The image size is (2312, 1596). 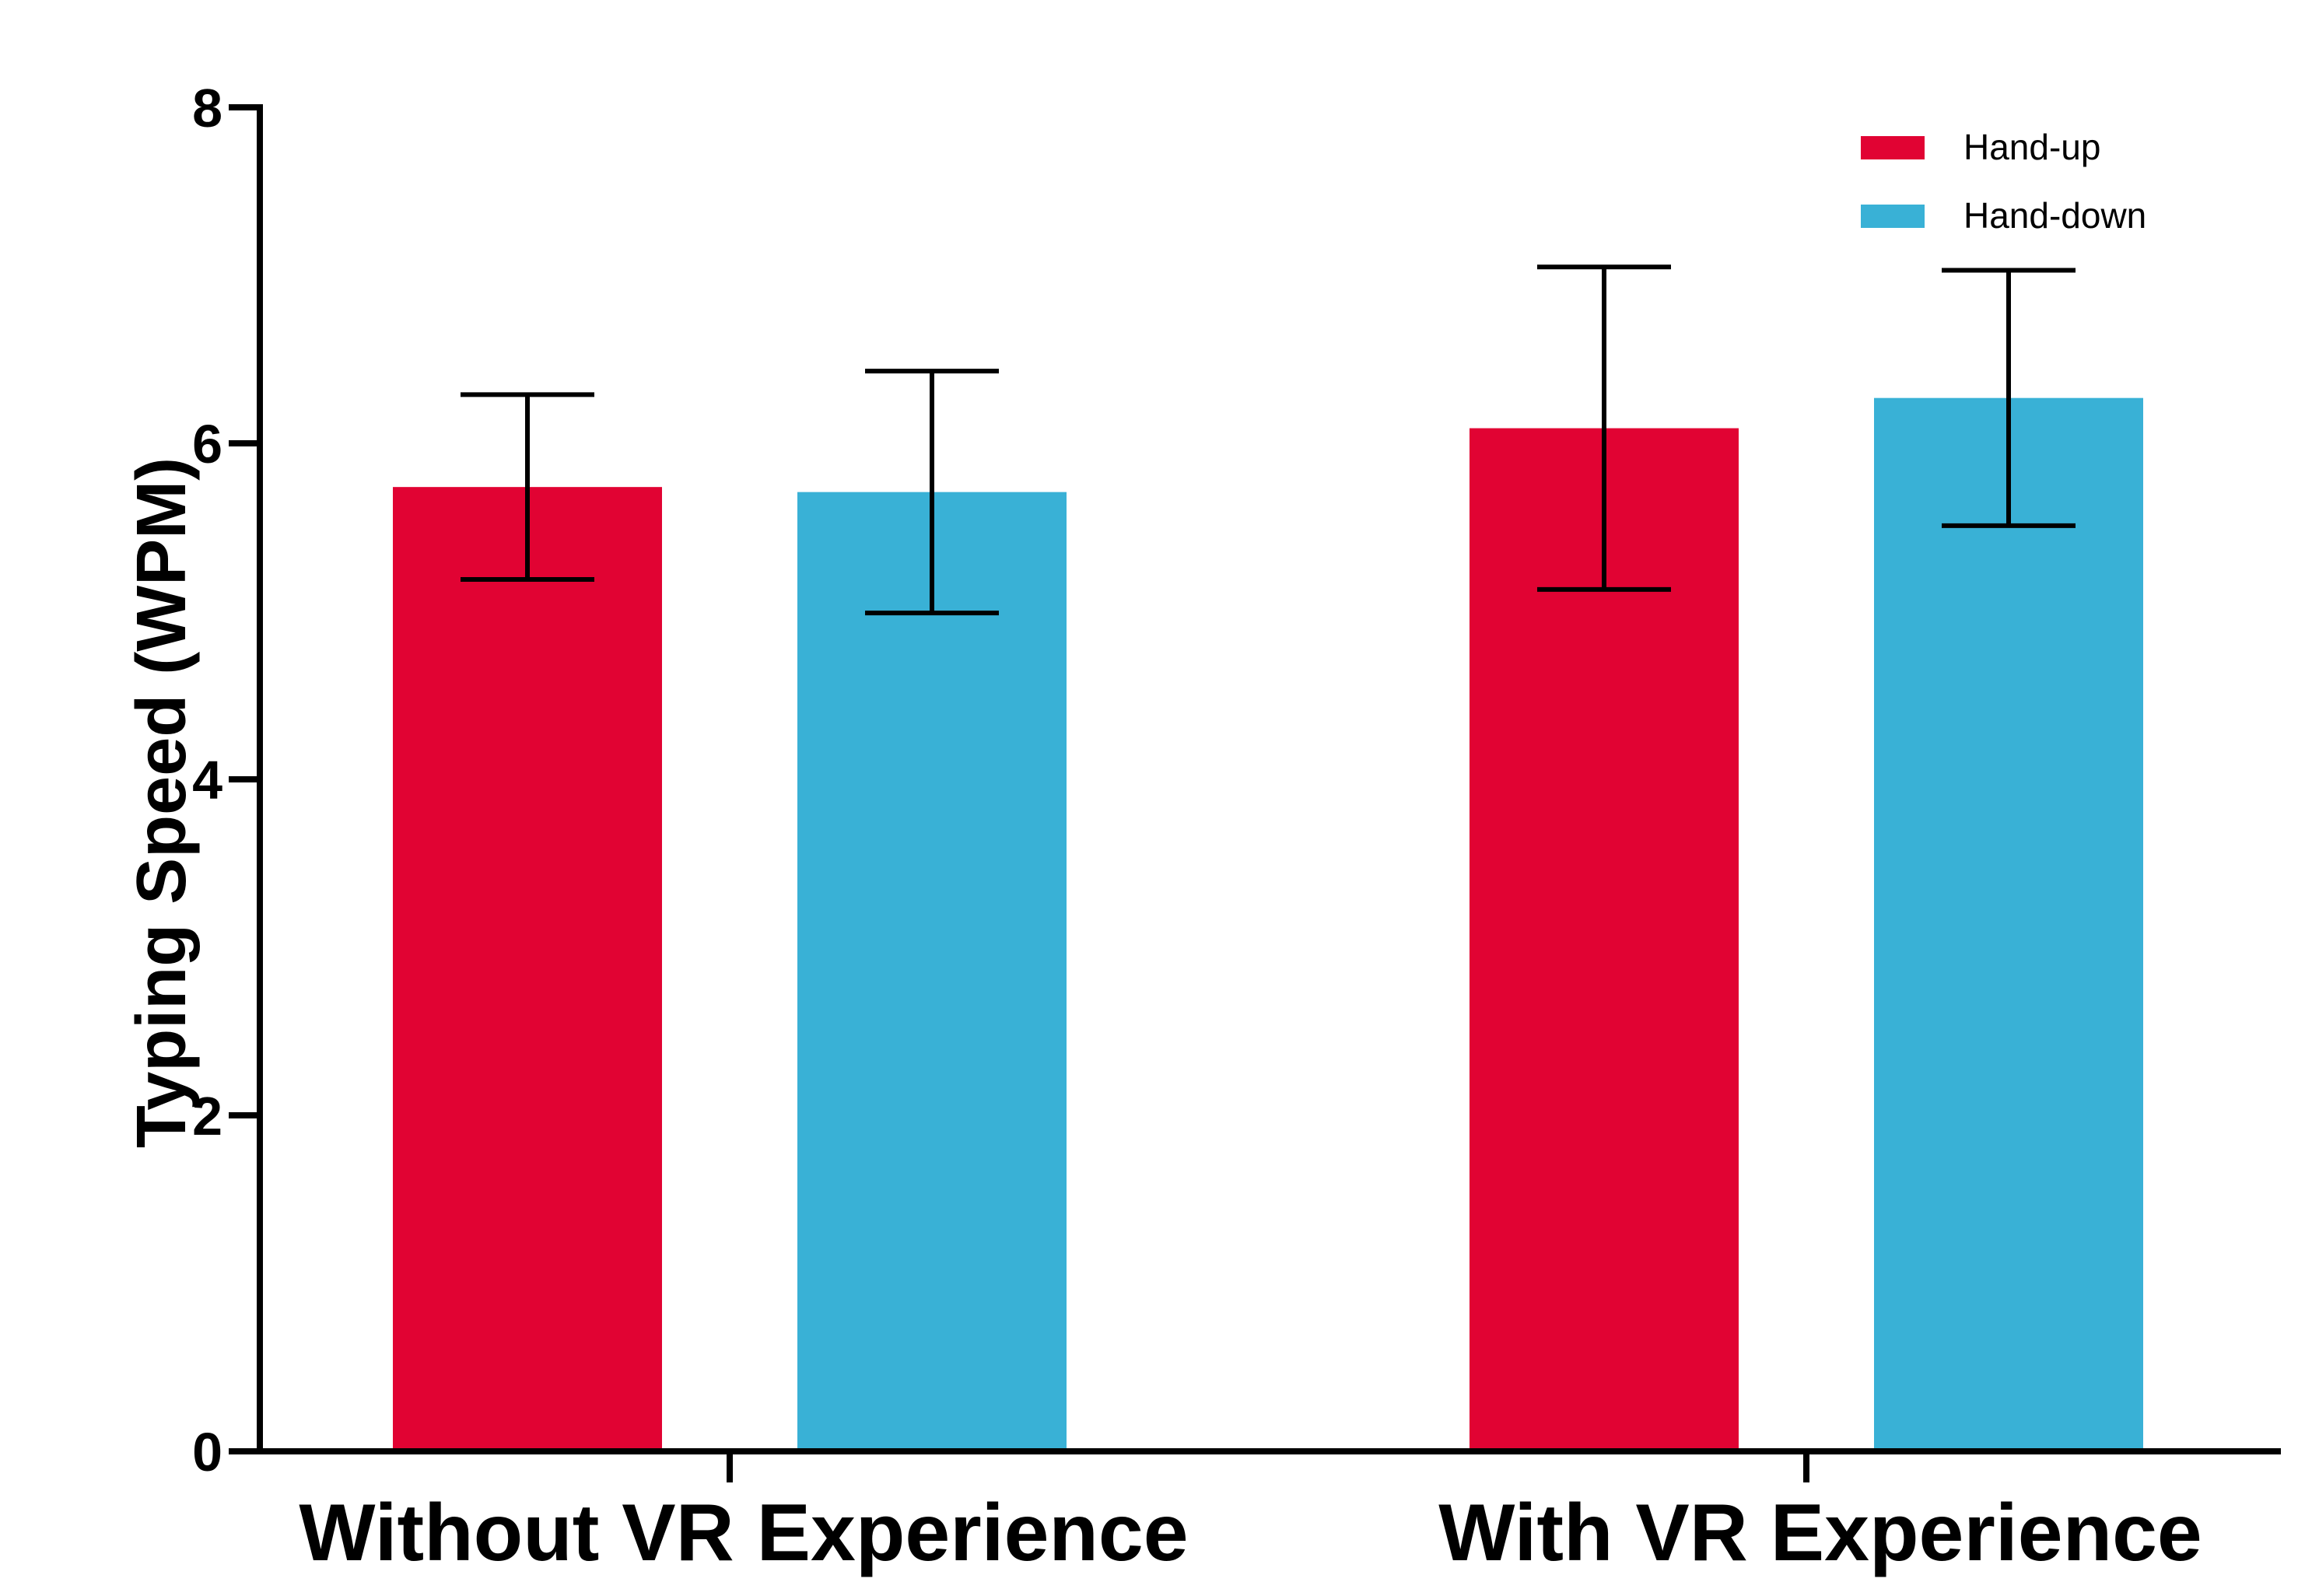 What do you see at coordinates (932, 972) in the screenshot?
I see `bar-hand-down-without-vr` at bounding box center [932, 972].